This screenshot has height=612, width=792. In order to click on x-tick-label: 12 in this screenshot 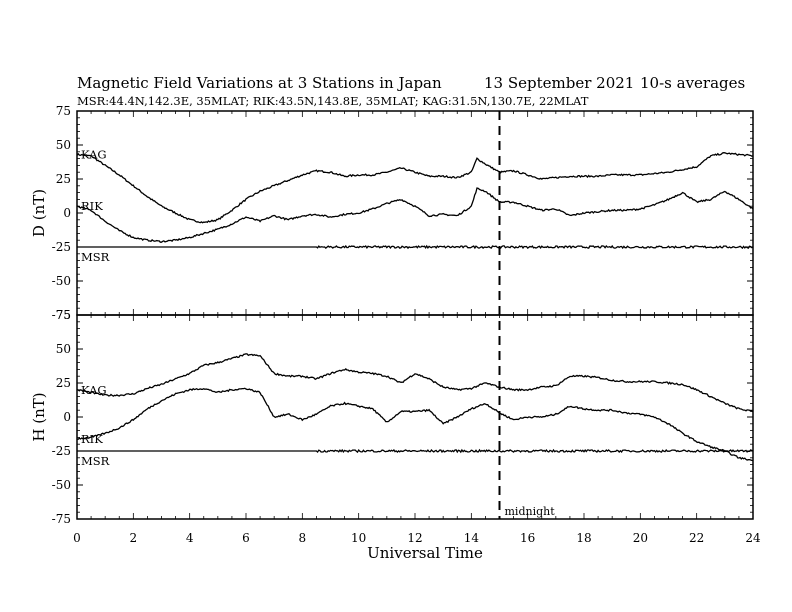, I will do `click(414, 538)`.